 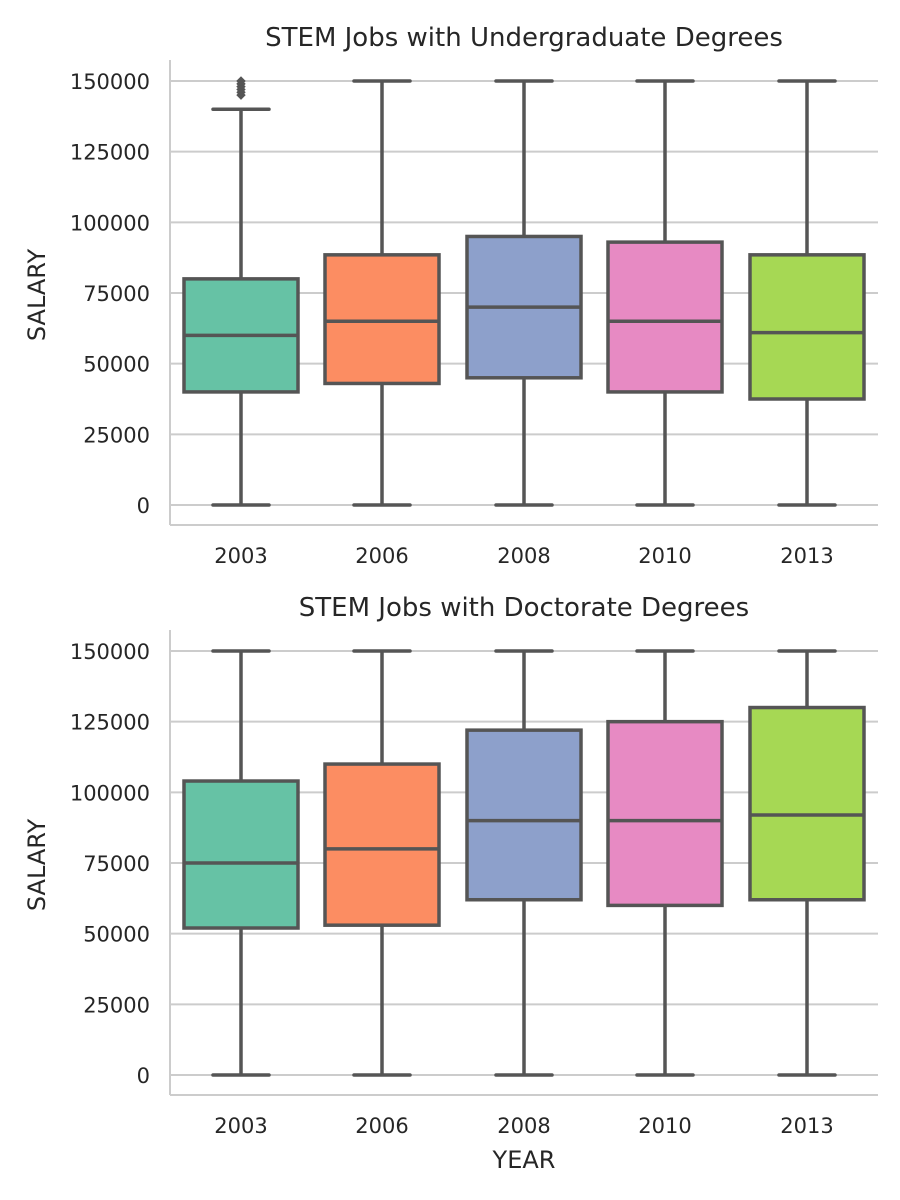 I want to click on outlier-point, so click(x=241, y=81).